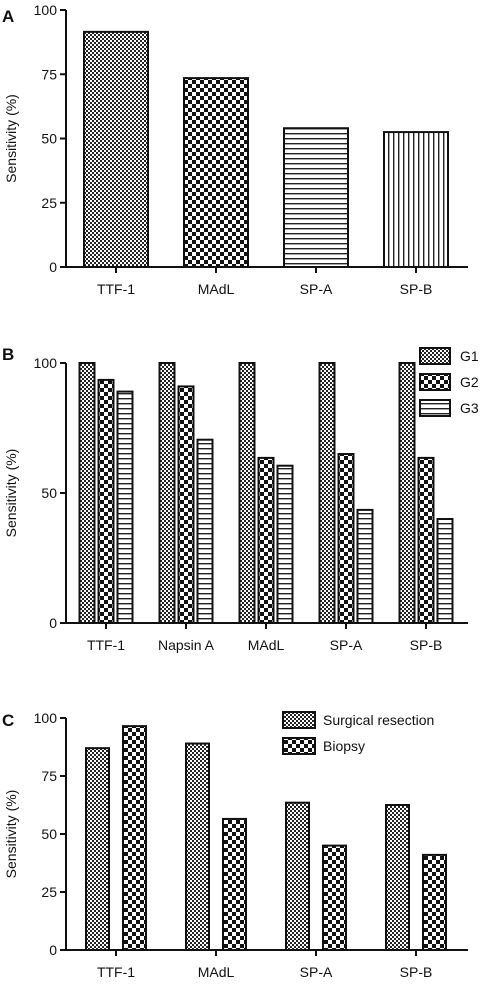 This screenshot has height=986, width=484. What do you see at coordinates (469, 408) in the screenshot?
I see `legend-label-b: G3` at bounding box center [469, 408].